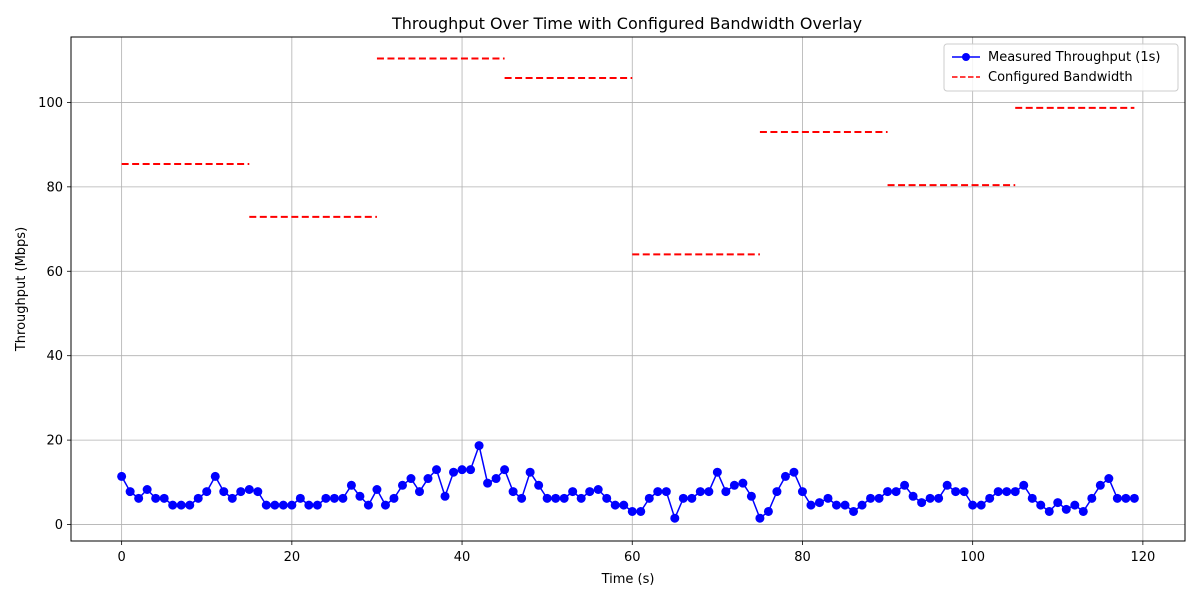 The height and width of the screenshot is (600, 1200). Describe the element at coordinates (802, 557) in the screenshot. I see `x-tick-label: 80` at that location.